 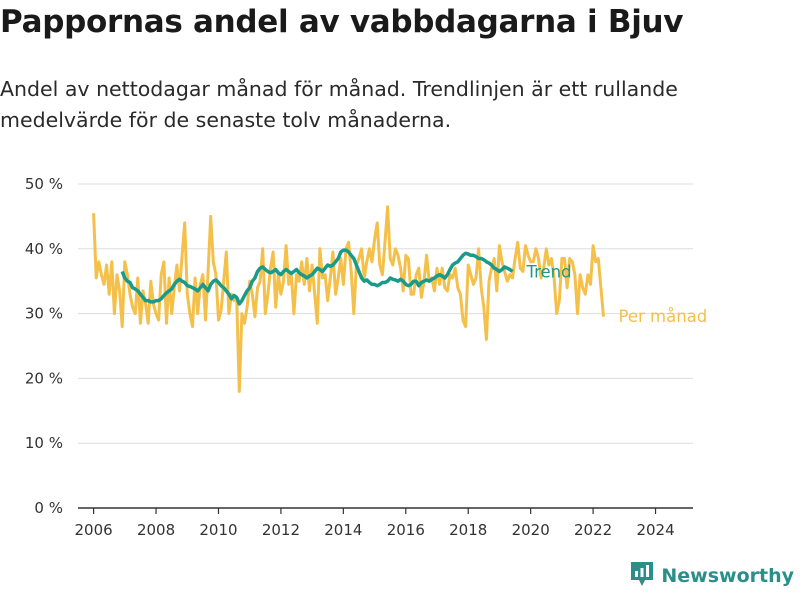 What do you see at coordinates (468, 530) in the screenshot?
I see `x-tick-label: 2018` at bounding box center [468, 530].